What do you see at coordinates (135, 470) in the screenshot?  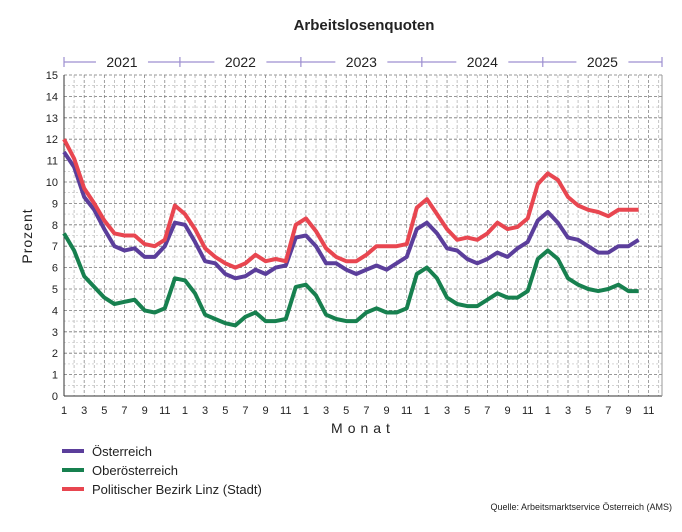 I see `legend-label: Oberösterreich` at bounding box center [135, 470].